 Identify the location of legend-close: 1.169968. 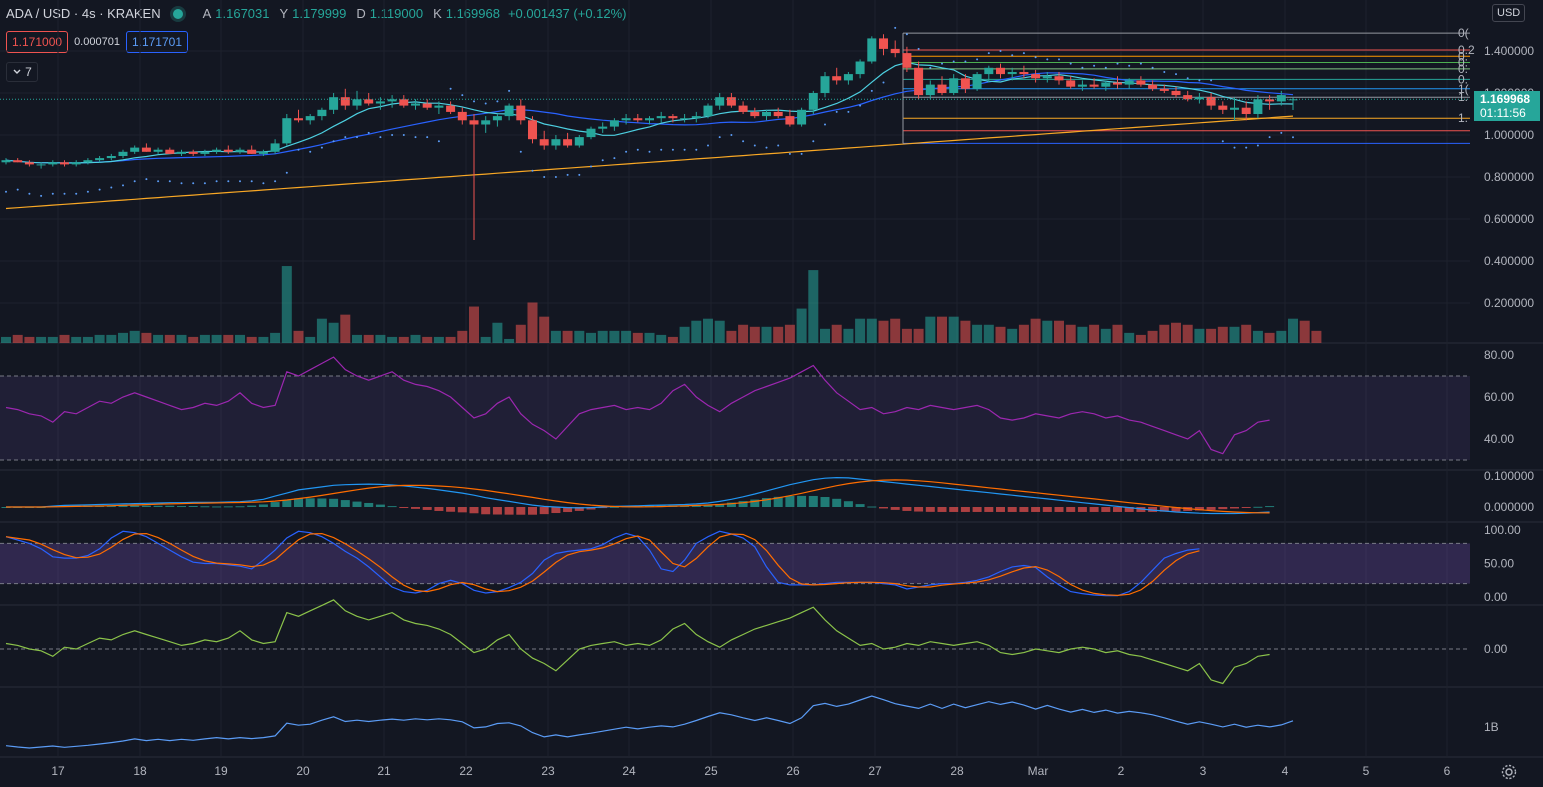
(472, 13).